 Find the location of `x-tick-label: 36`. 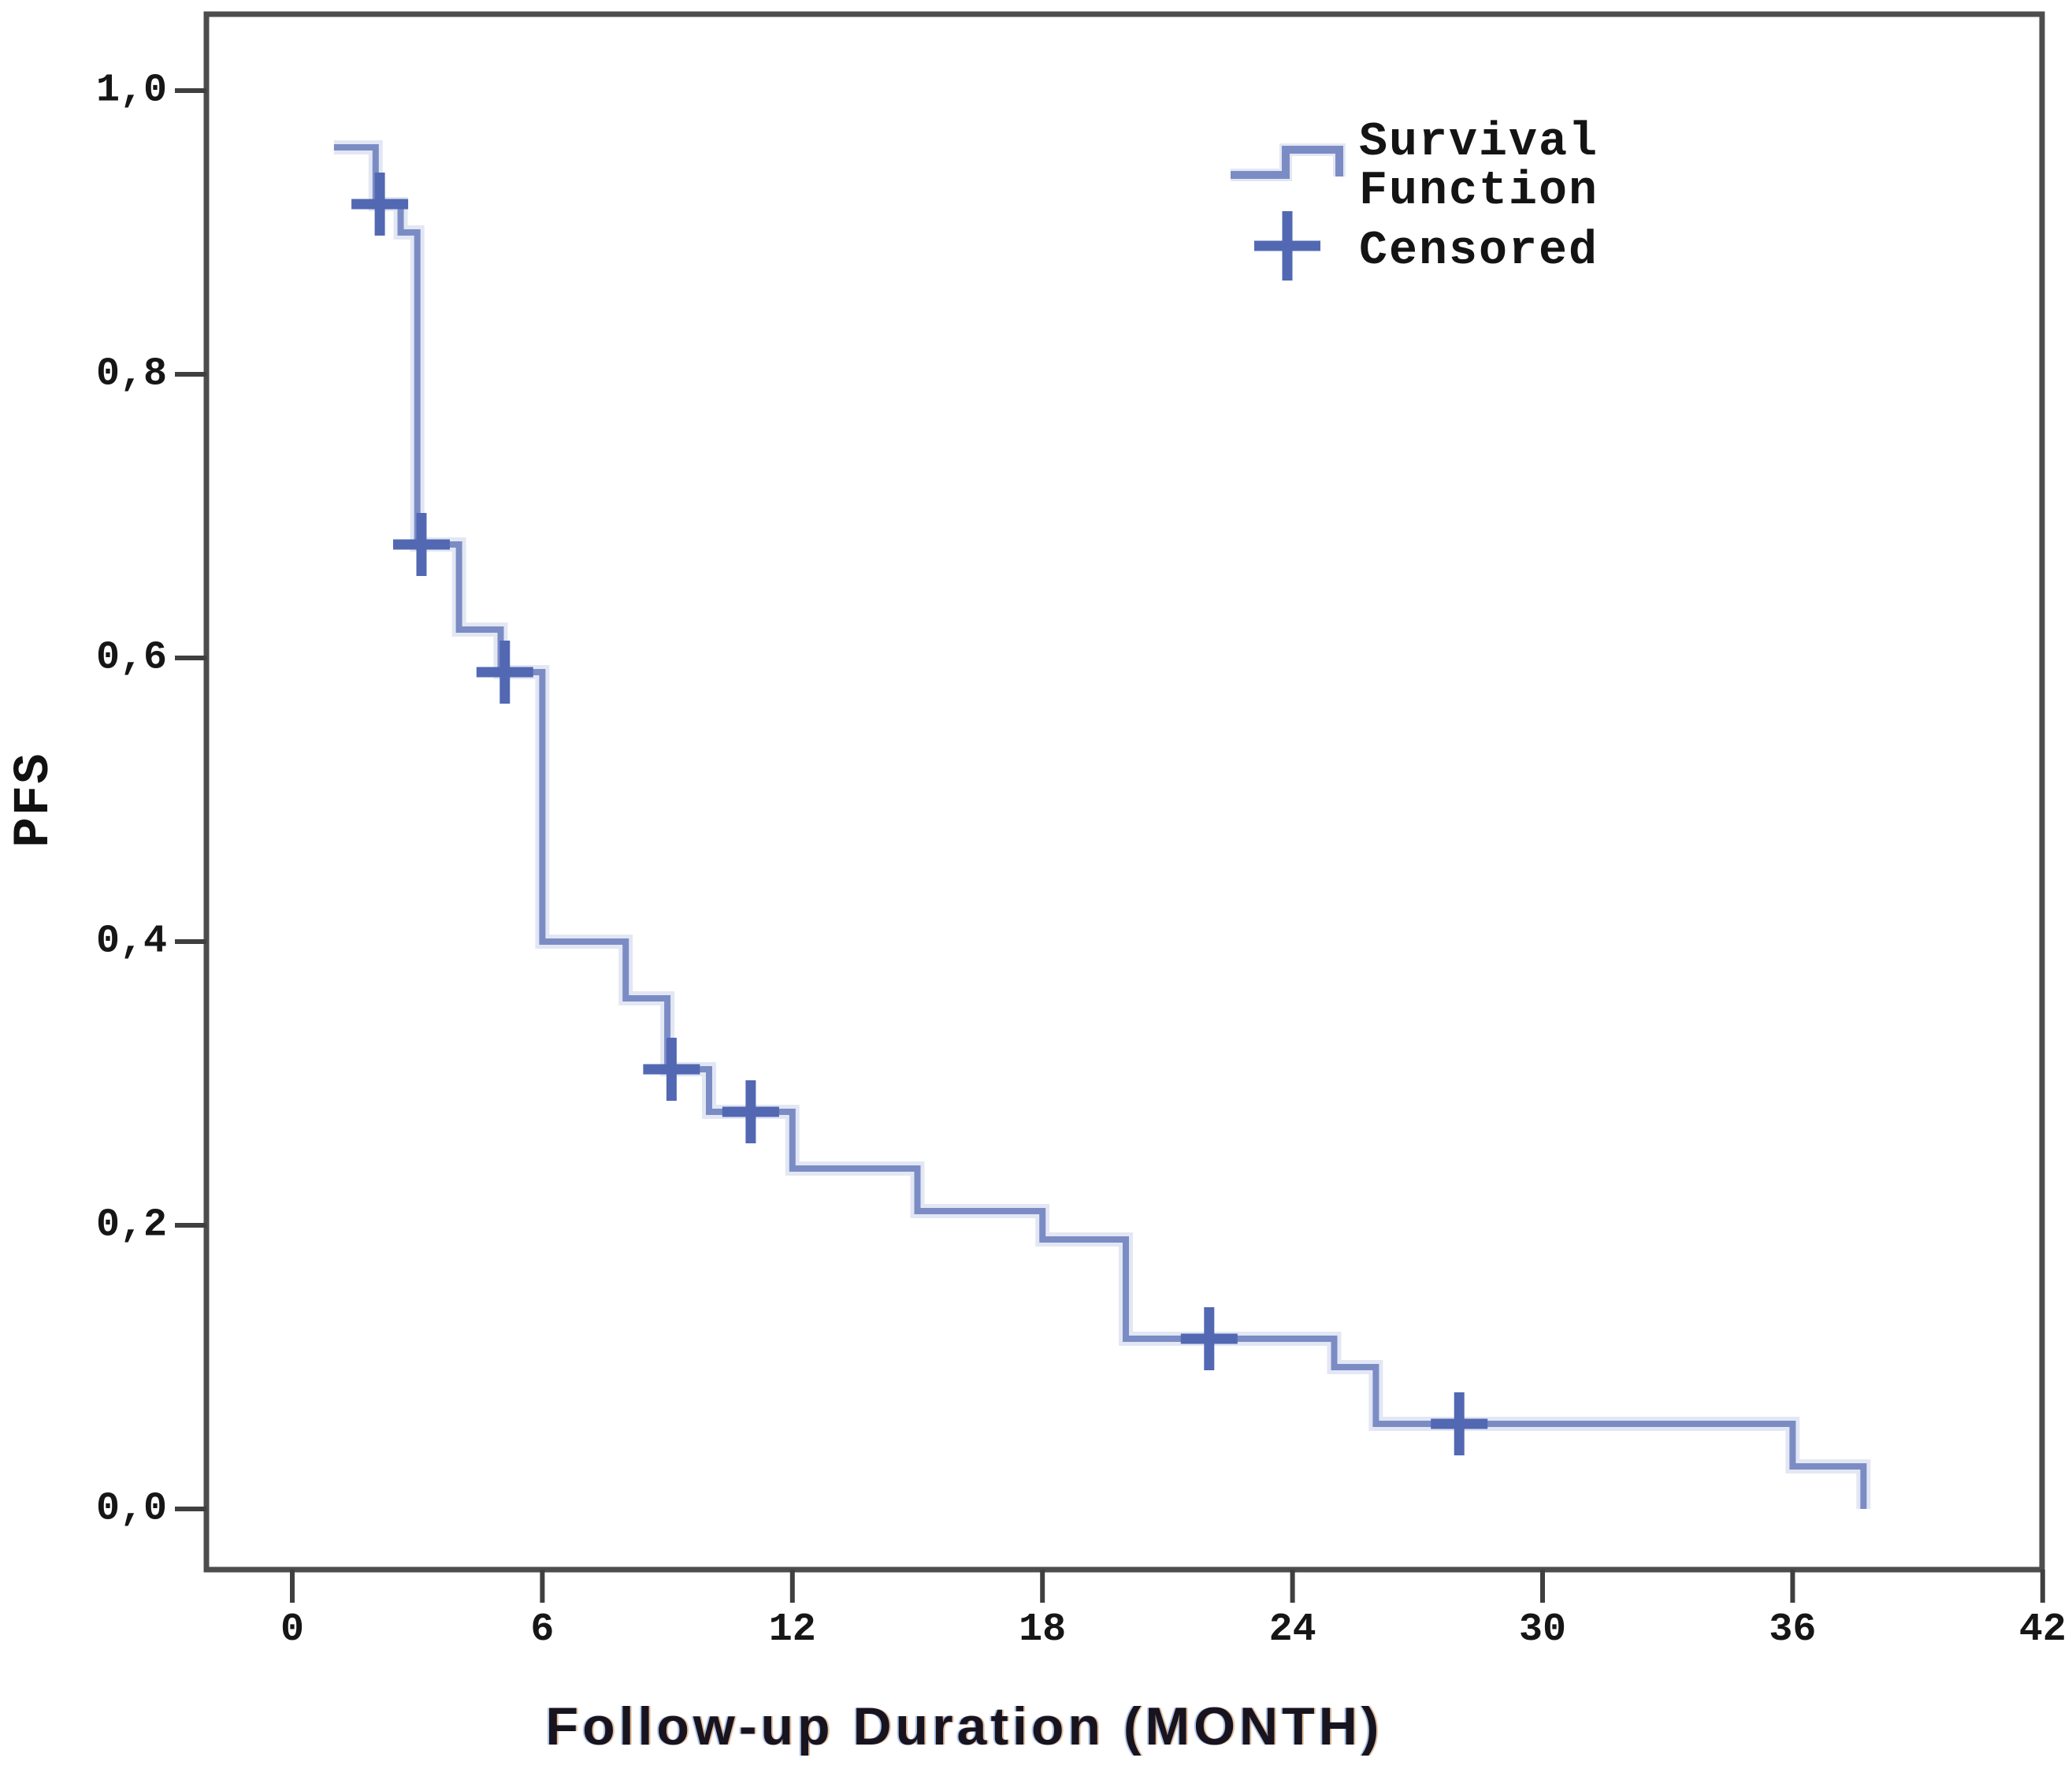

x-tick-label: 36 is located at coordinates (1793, 1630).